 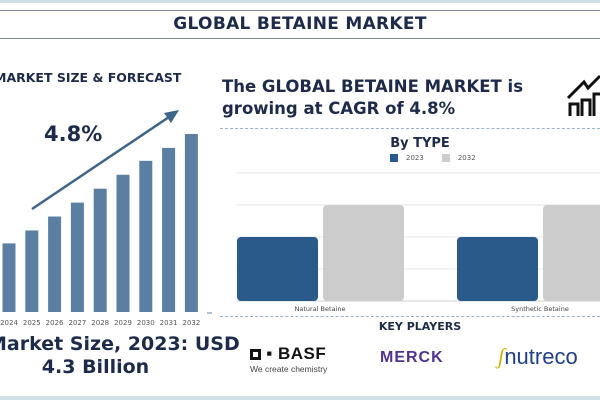 What do you see at coordinates (540, 309) in the screenshot?
I see `category-label: Synthetic Betaine` at bounding box center [540, 309].